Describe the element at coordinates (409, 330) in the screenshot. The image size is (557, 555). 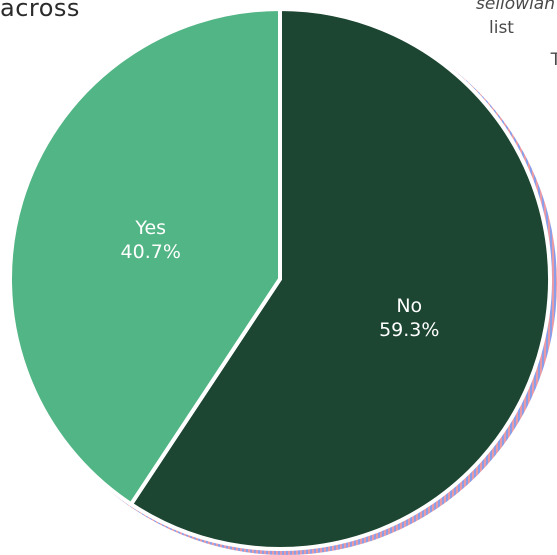
I see `pie-label-percent: 59.3%` at that location.